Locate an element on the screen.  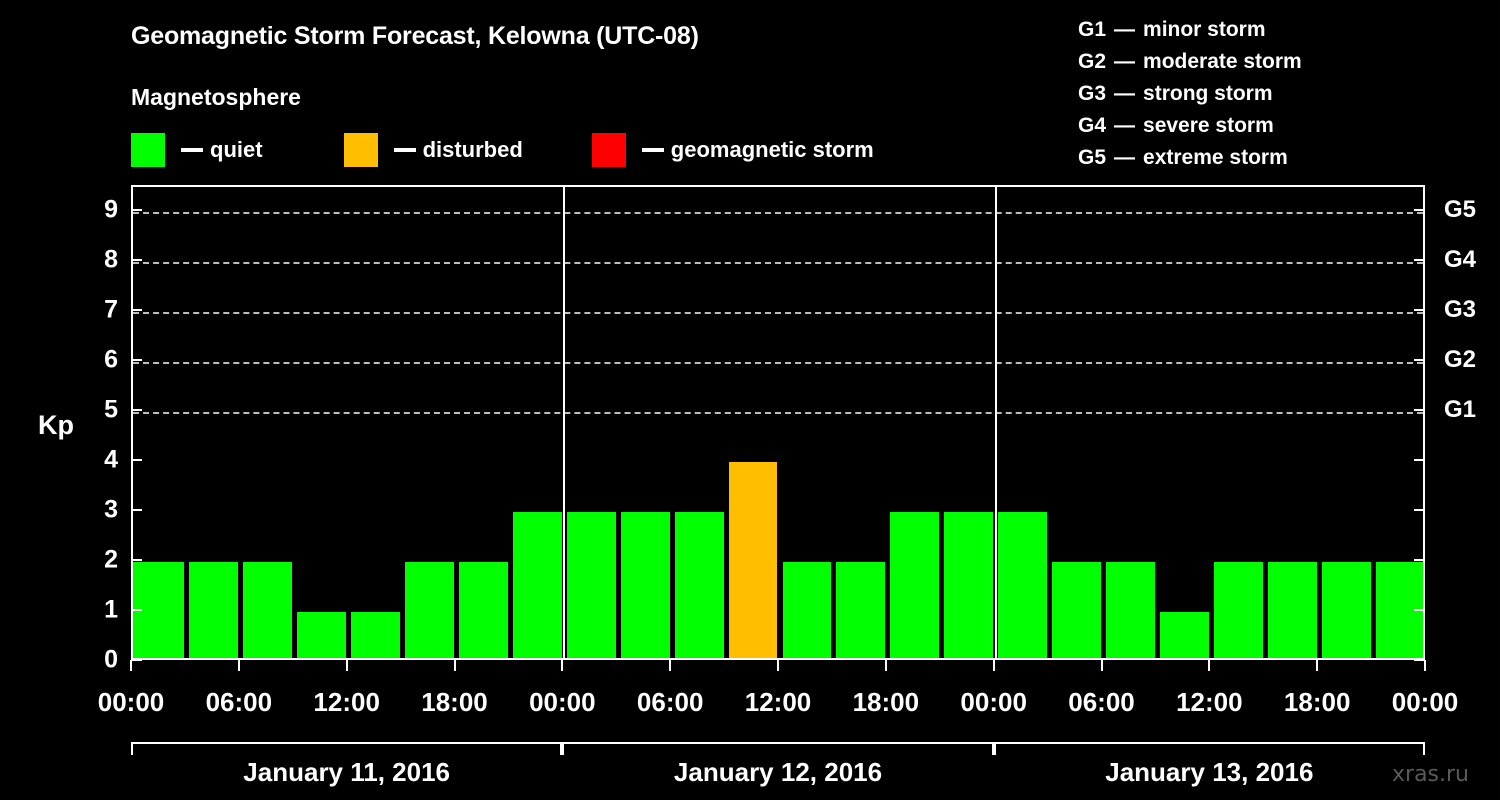
gscale-entry-g3: G3 — strong storm is located at coordinates (1190, 94).